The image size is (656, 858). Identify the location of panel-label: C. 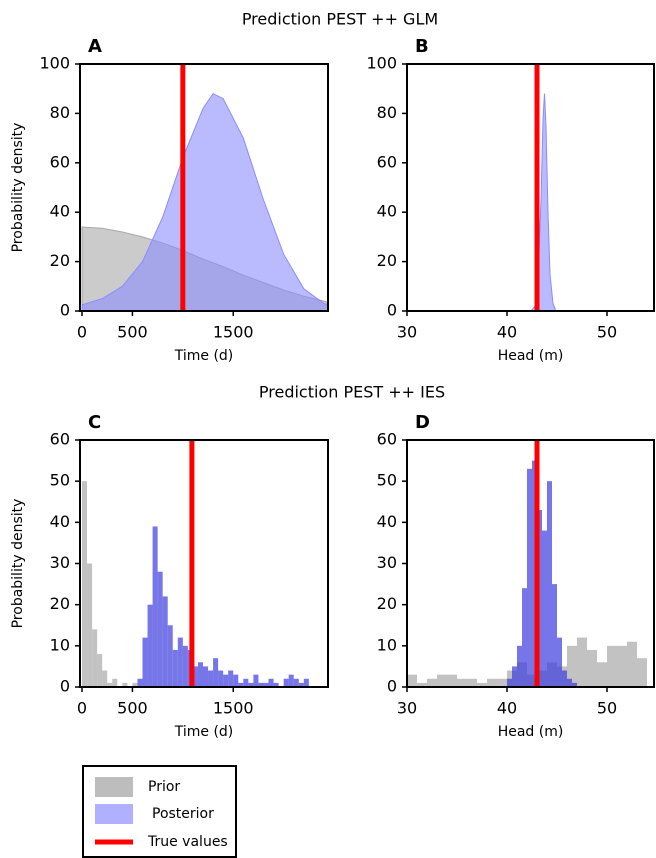
(94, 422).